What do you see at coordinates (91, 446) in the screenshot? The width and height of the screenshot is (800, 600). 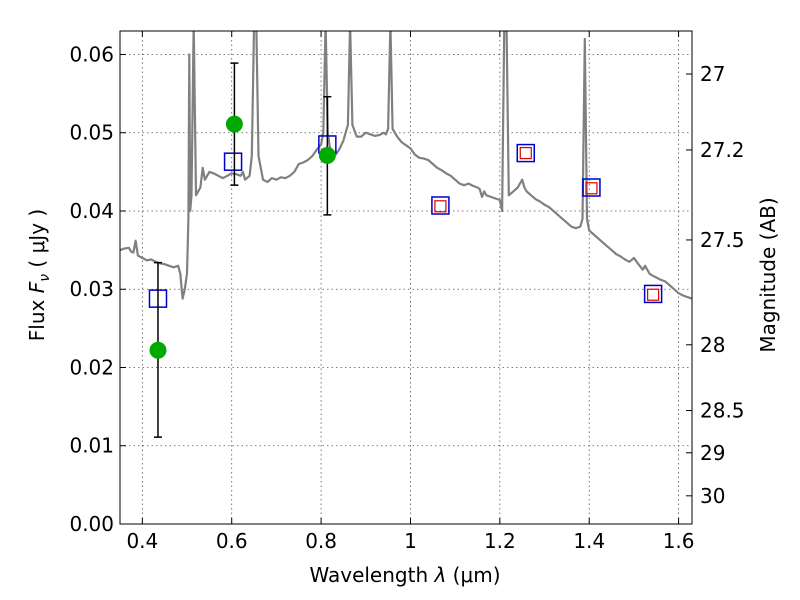 I see `y-tick-label: 0.01` at bounding box center [91, 446].